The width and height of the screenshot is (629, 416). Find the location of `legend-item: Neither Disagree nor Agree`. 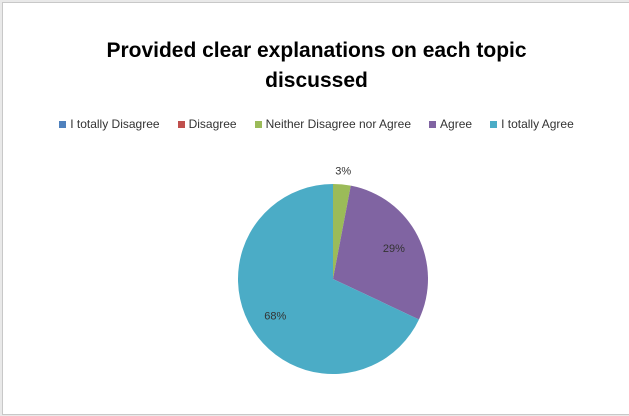

legend-item: Neither Disagree nor Agree is located at coordinates (333, 124).